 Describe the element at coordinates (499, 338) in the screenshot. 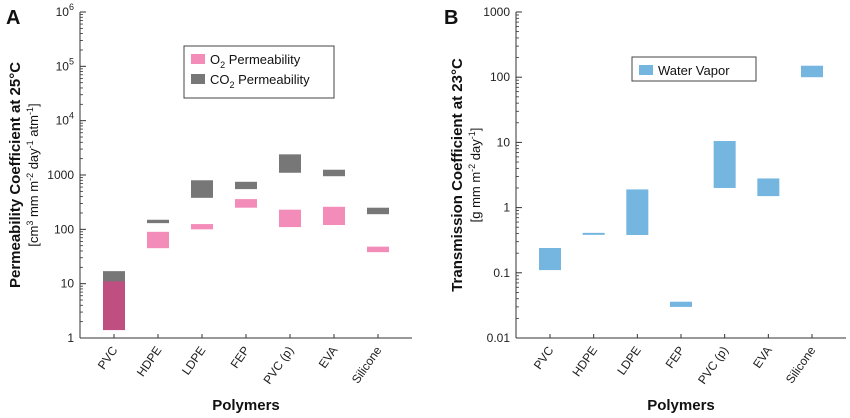

I see `y-tick-label: 0.01` at that location.